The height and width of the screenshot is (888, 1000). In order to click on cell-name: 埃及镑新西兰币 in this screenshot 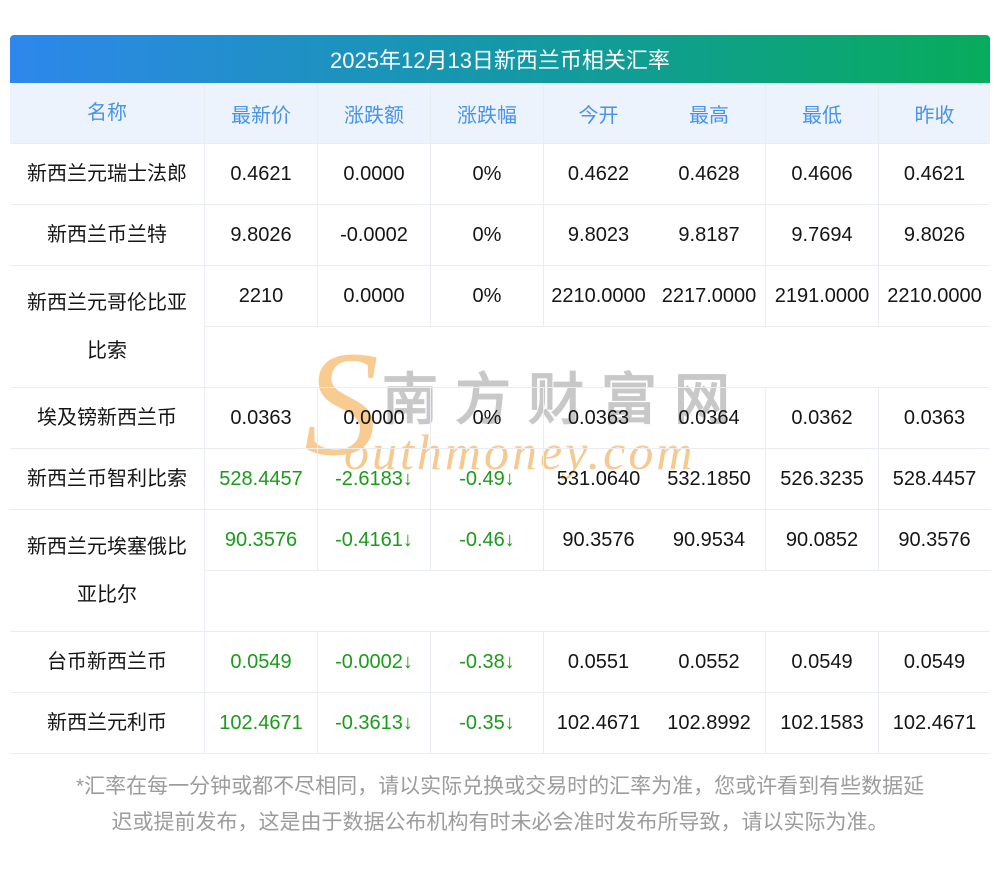, I will do `click(107, 418)`.